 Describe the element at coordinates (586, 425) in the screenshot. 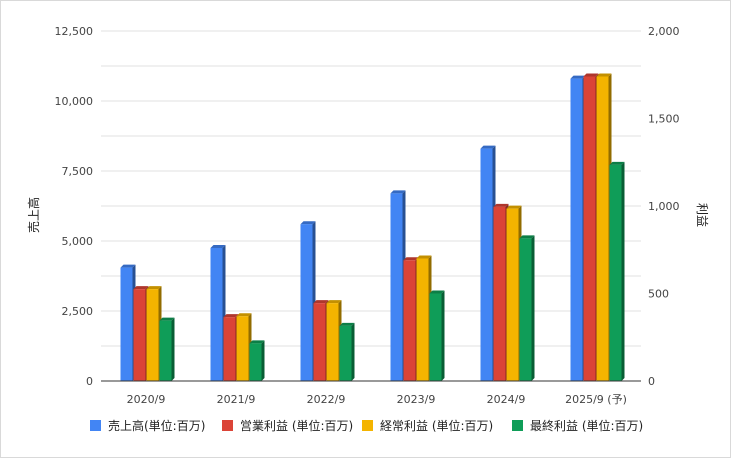

I see `legend-label: 最終利益 (単位:百万)` at that location.